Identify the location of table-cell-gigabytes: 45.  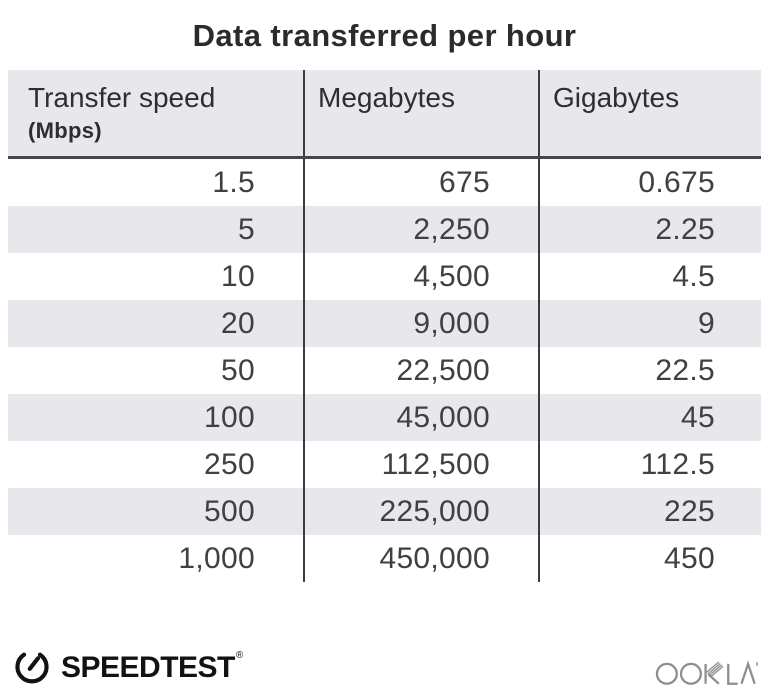
(649, 417).